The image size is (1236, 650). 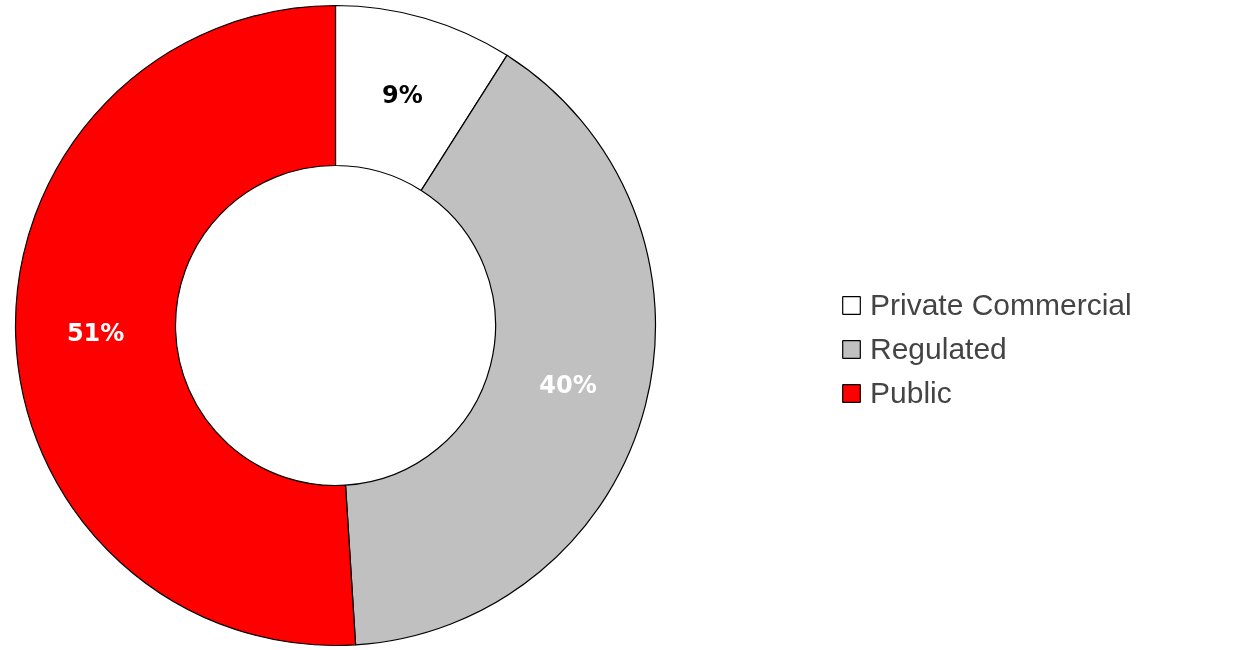 What do you see at coordinates (938, 349) in the screenshot?
I see `legend-label: Regulated` at bounding box center [938, 349].